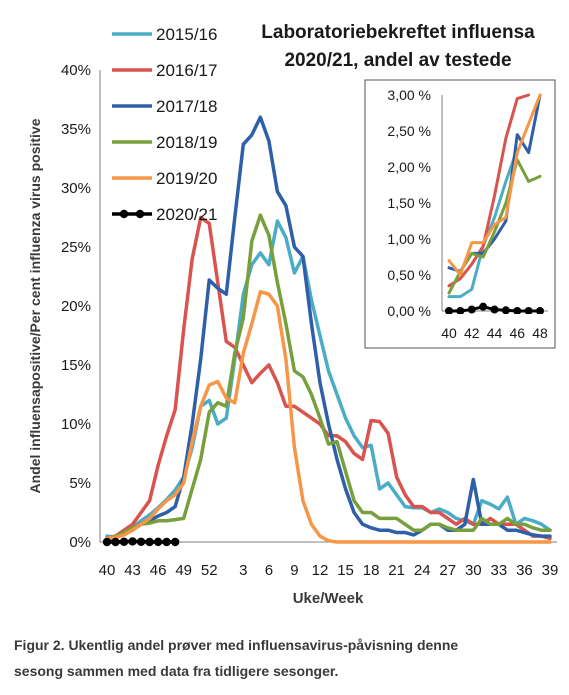 Image resolution: width=569 pixels, height=695 pixels. Describe the element at coordinates (540, 333) in the screenshot. I see `inset-x-tick-label-48: 48` at that location.